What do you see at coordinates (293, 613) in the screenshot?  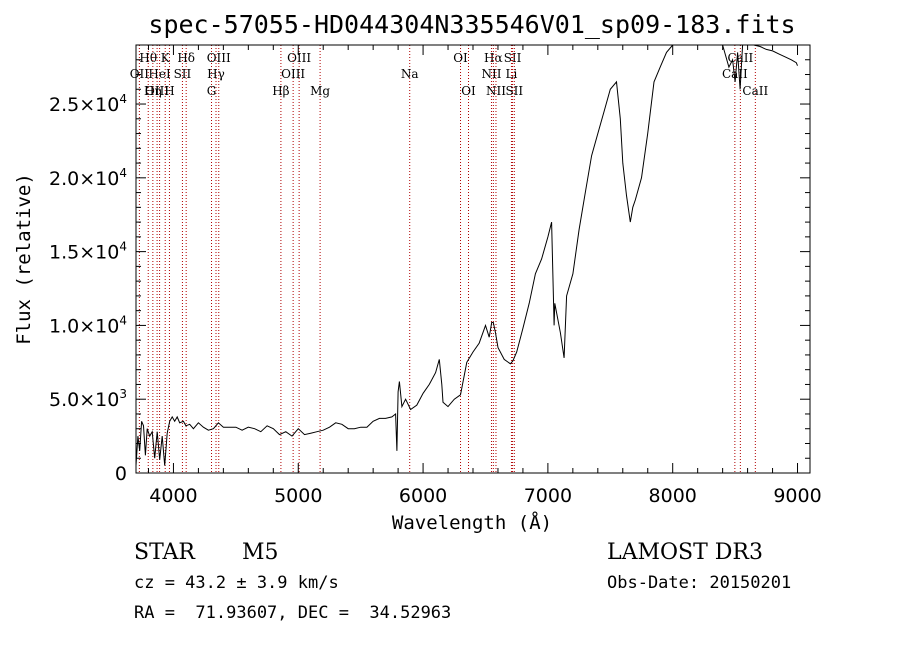 I see `coordinates: RA = 71.93607, DEC = 34.52963` at bounding box center [293, 613].